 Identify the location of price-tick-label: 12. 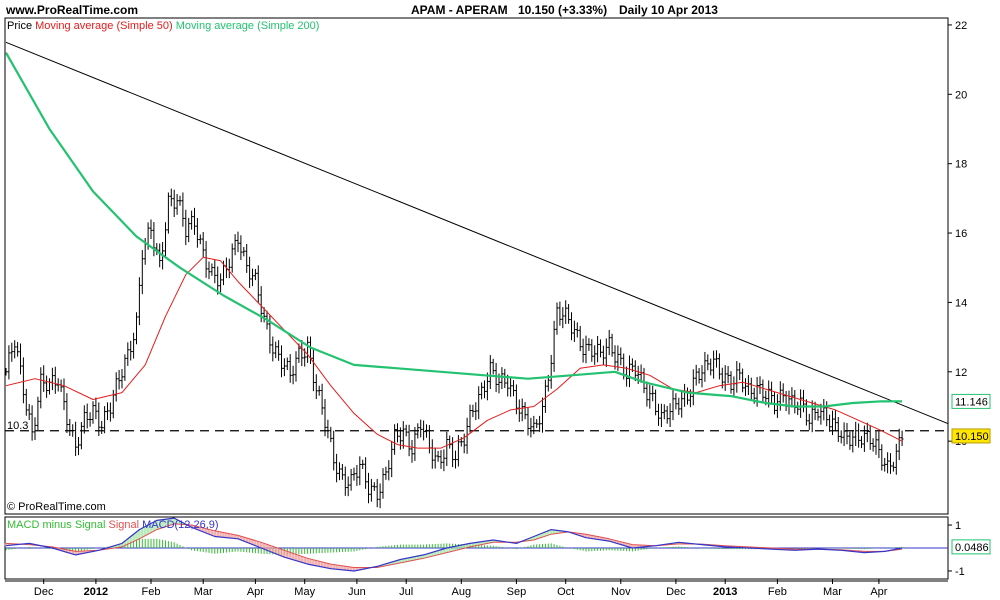
(961, 373).